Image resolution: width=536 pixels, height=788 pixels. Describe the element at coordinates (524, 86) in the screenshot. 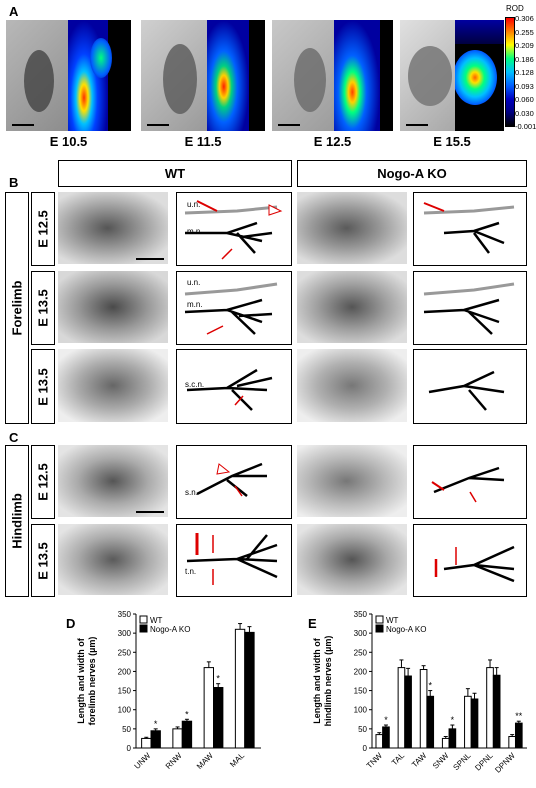

I see `colorbar-tick-label: 0.093` at that location.